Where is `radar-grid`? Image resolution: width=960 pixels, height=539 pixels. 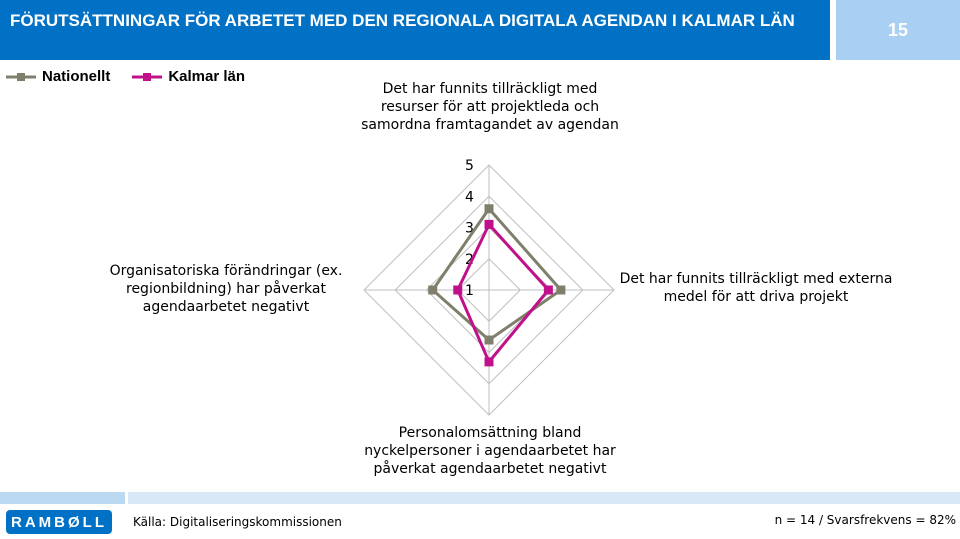 radar-grid is located at coordinates (489, 290).